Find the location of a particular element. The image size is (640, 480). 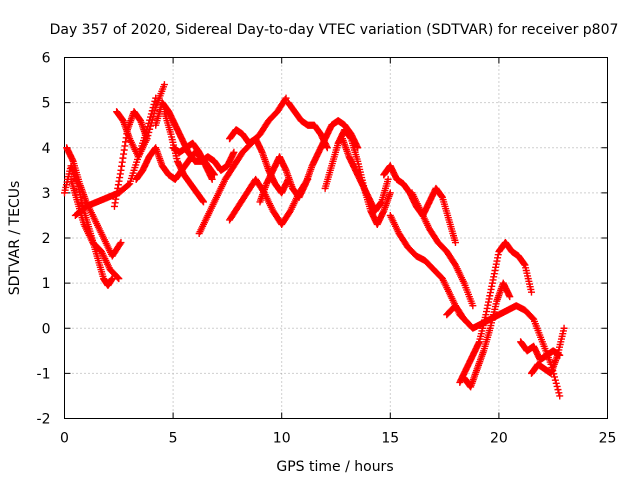

y-tick-label: 0 is located at coordinates (46, 329).